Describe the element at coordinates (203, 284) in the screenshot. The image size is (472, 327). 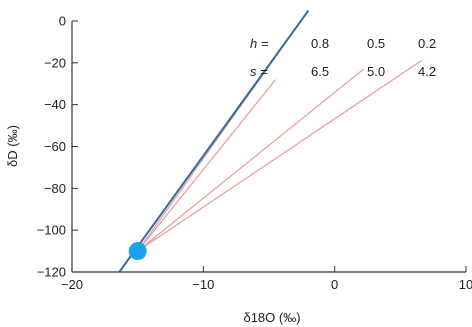
I see `x-tick-label: −10` at that location.